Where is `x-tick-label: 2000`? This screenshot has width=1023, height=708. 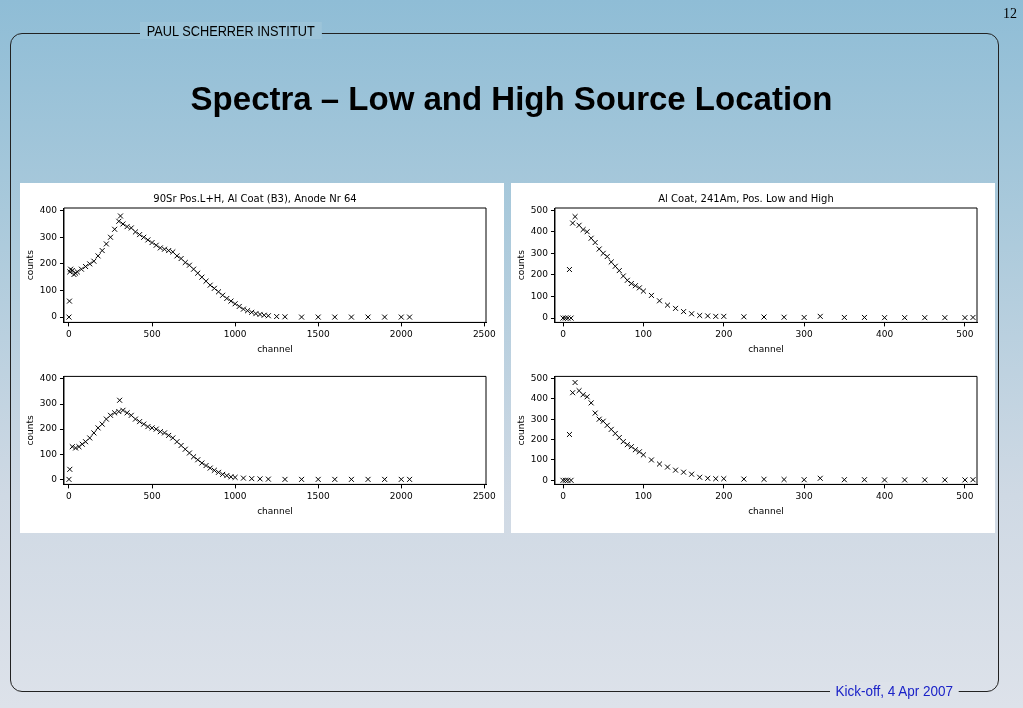 x-tick-label: 2000 is located at coordinates (401, 334).